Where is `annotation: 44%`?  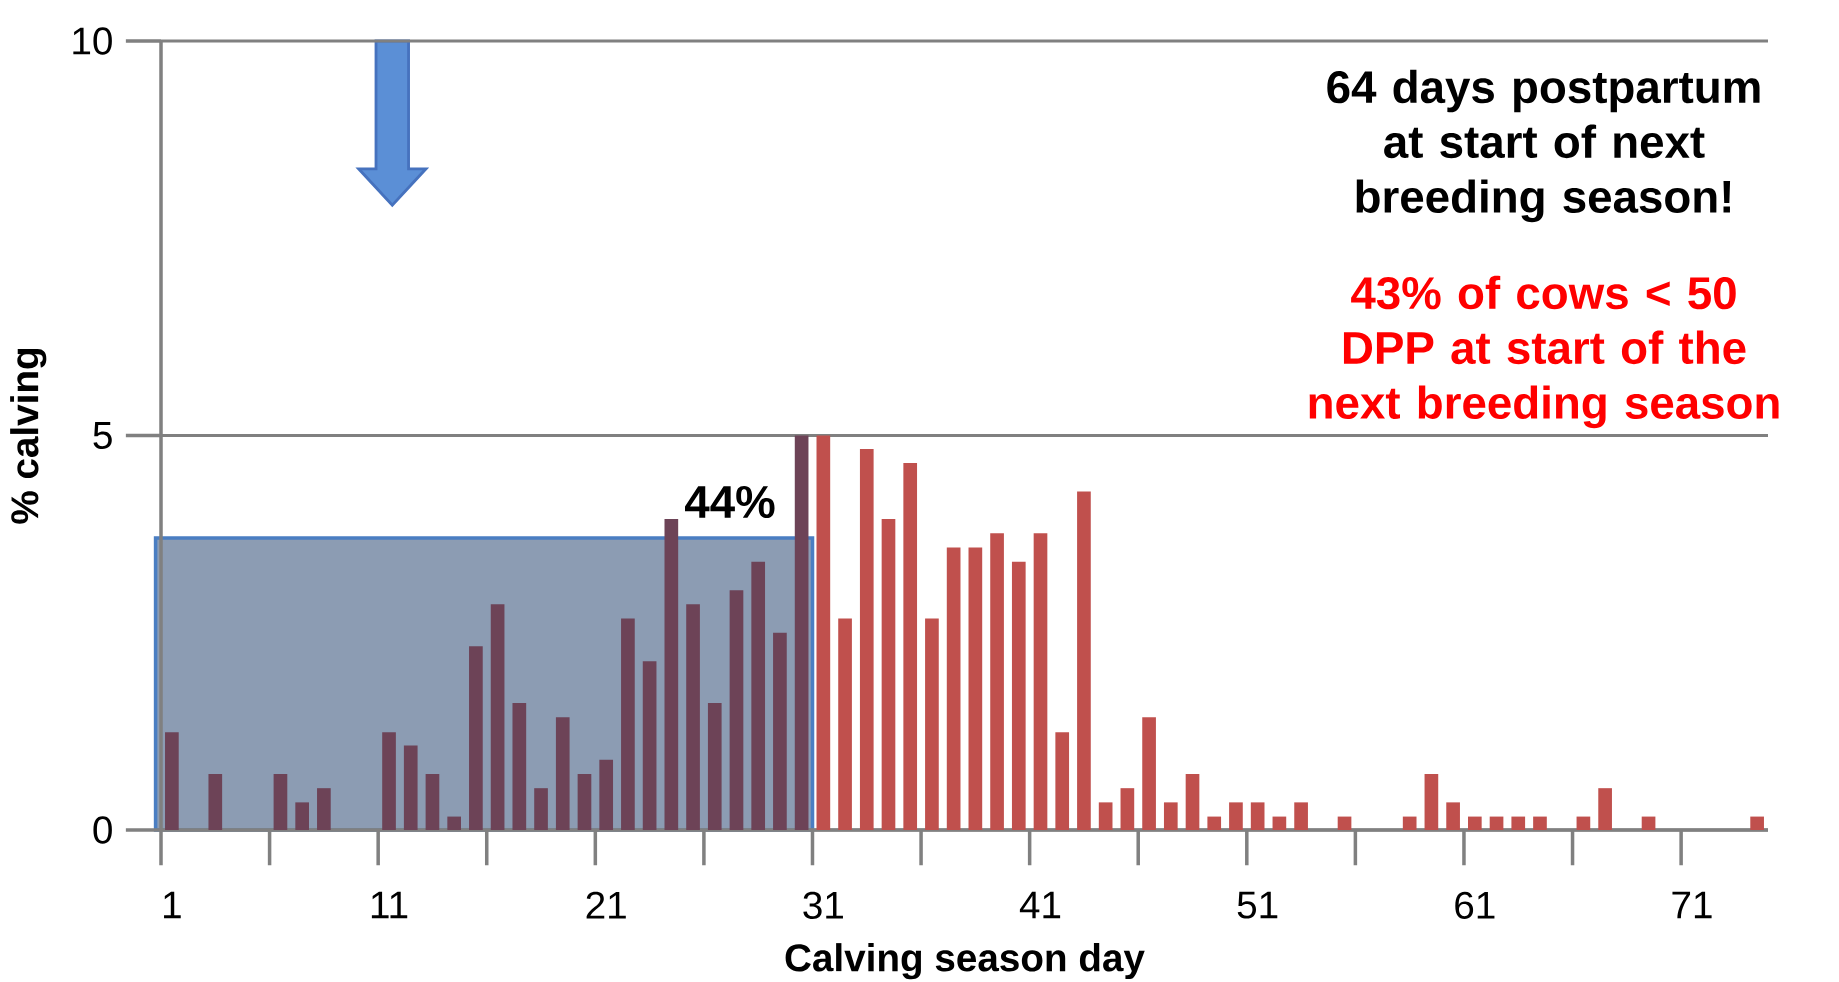
annotation: 44% is located at coordinates (730, 502).